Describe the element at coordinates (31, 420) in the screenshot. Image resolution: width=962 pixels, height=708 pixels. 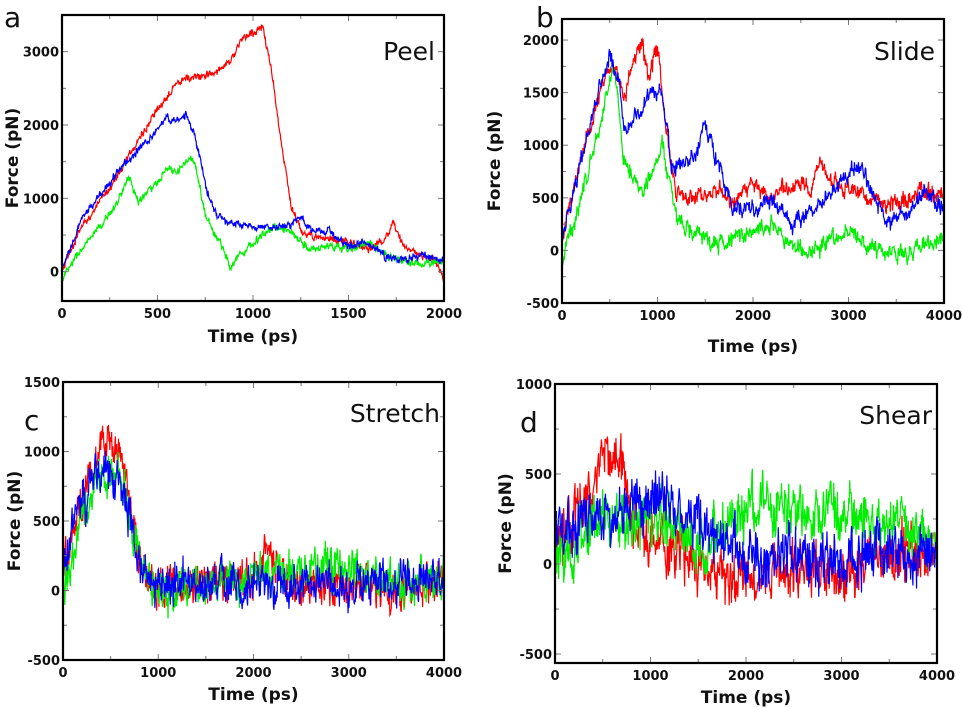
I see `panel-letter: c` at that location.